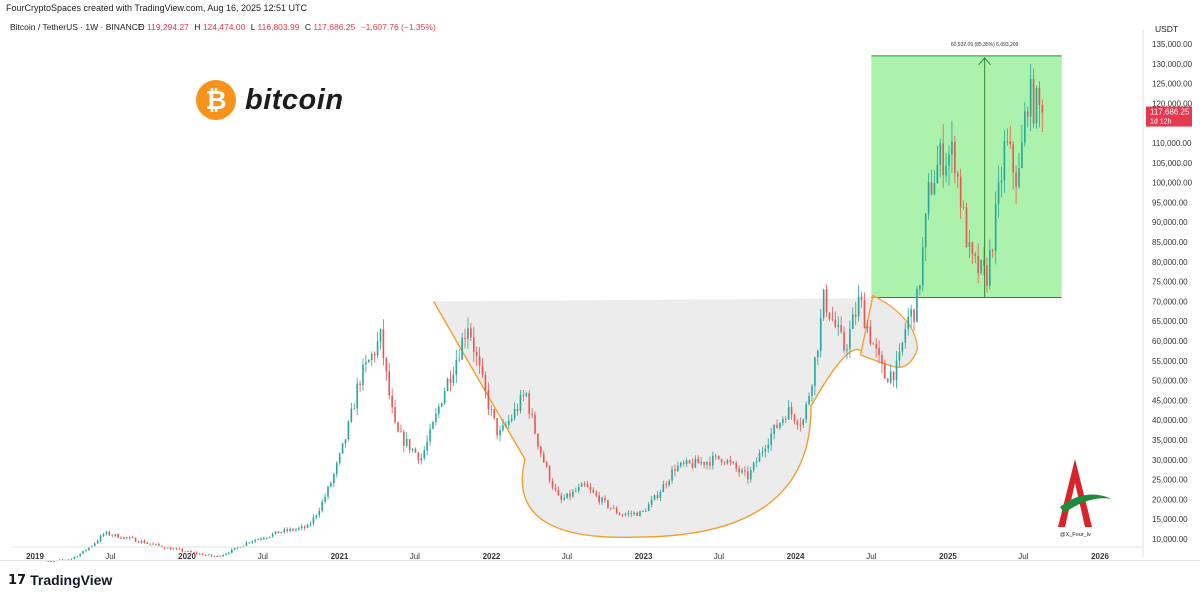 This screenshot has width=1200, height=600. What do you see at coordinates (600, 560) in the screenshot?
I see `footer-divider` at bounding box center [600, 560].